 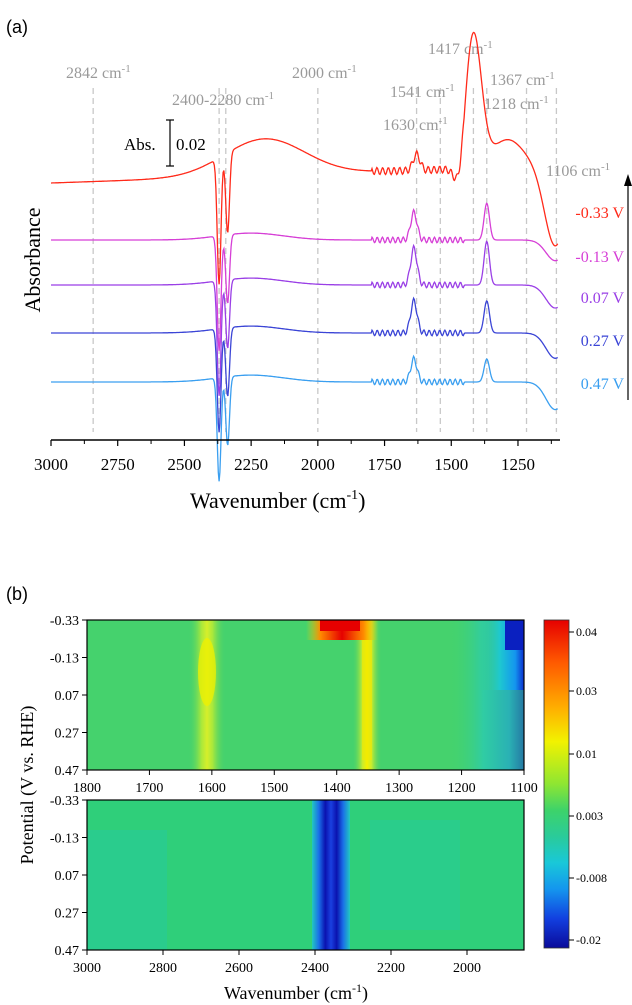 I want to click on axis-a-xlabel: Wavenumber (cm-1), so click(x=277, y=500).